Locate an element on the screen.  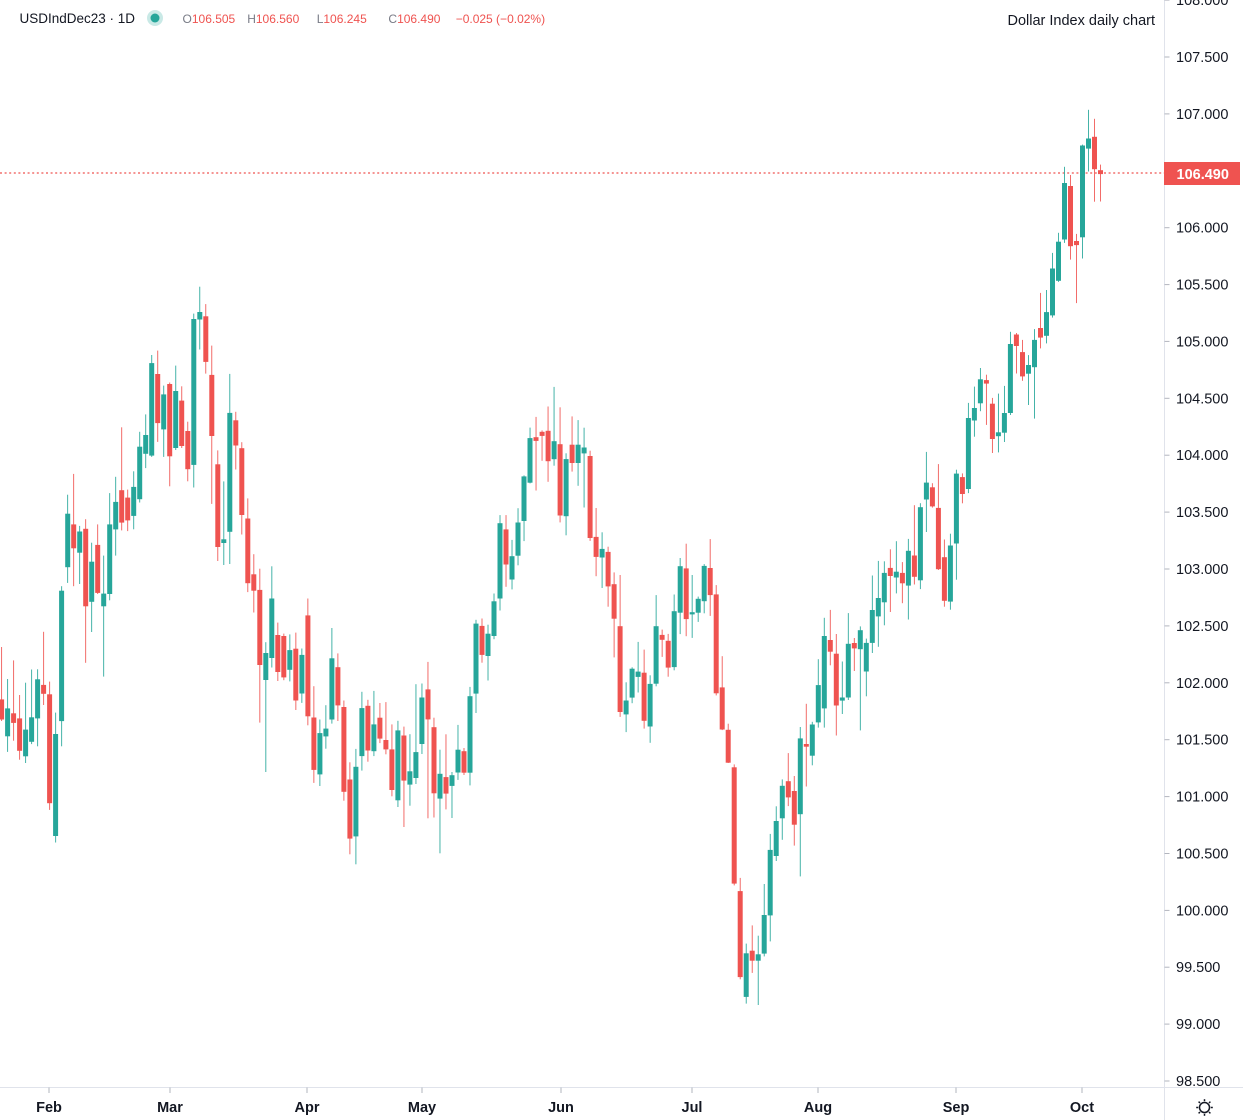
svg-text: Jul is located at coordinates (692, 1108).